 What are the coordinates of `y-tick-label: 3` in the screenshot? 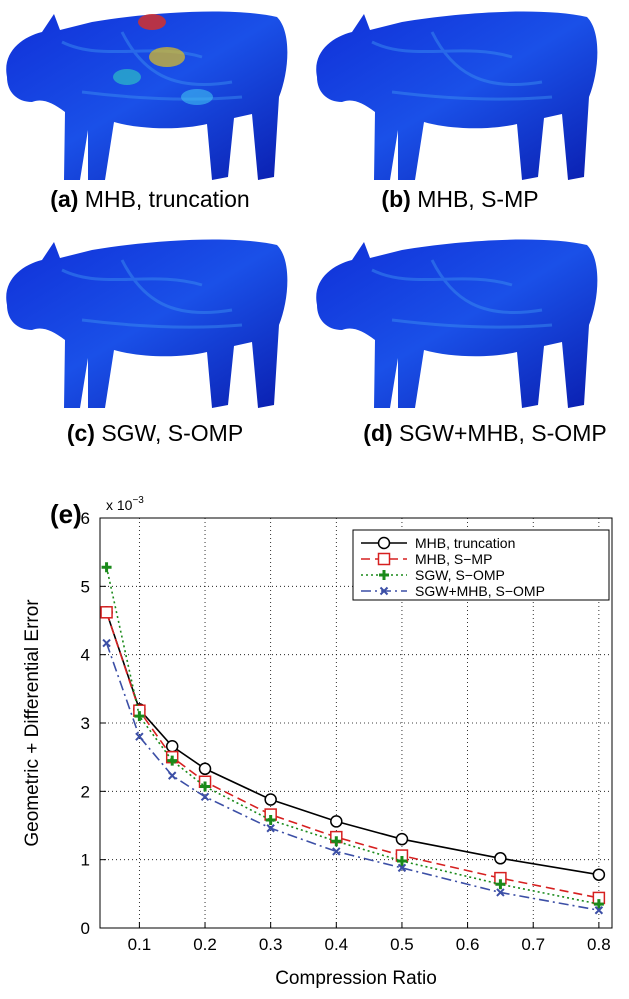 It's located at (85, 723).